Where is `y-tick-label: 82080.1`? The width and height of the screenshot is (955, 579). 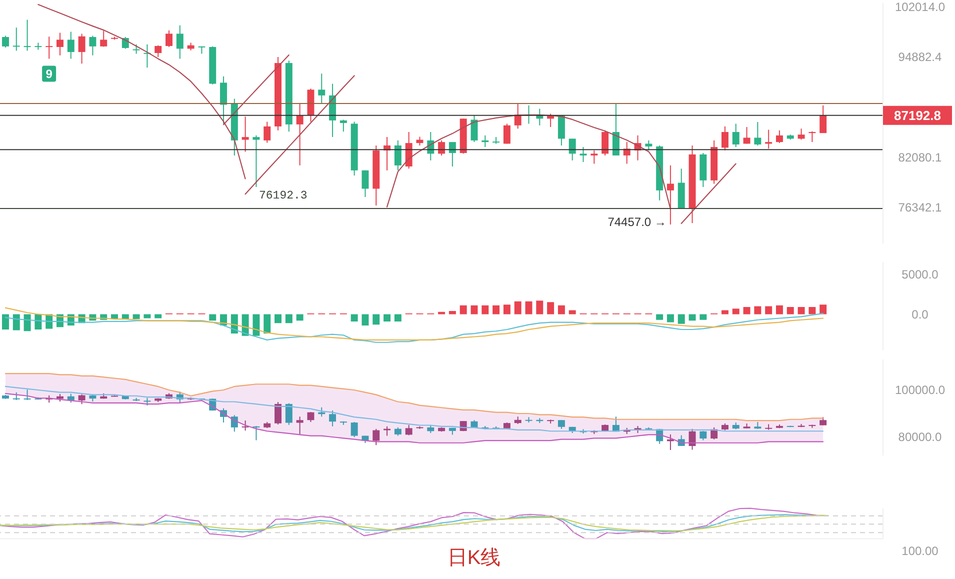 y-tick-label: 82080.1 is located at coordinates (920, 157).